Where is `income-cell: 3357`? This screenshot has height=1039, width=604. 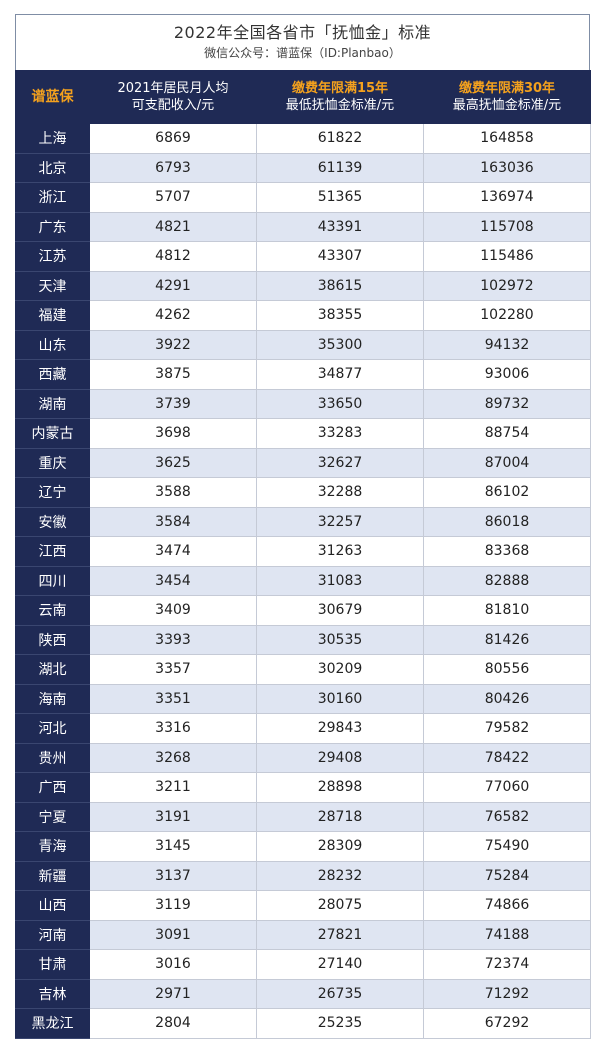
income-cell: 3357 is located at coordinates (173, 669).